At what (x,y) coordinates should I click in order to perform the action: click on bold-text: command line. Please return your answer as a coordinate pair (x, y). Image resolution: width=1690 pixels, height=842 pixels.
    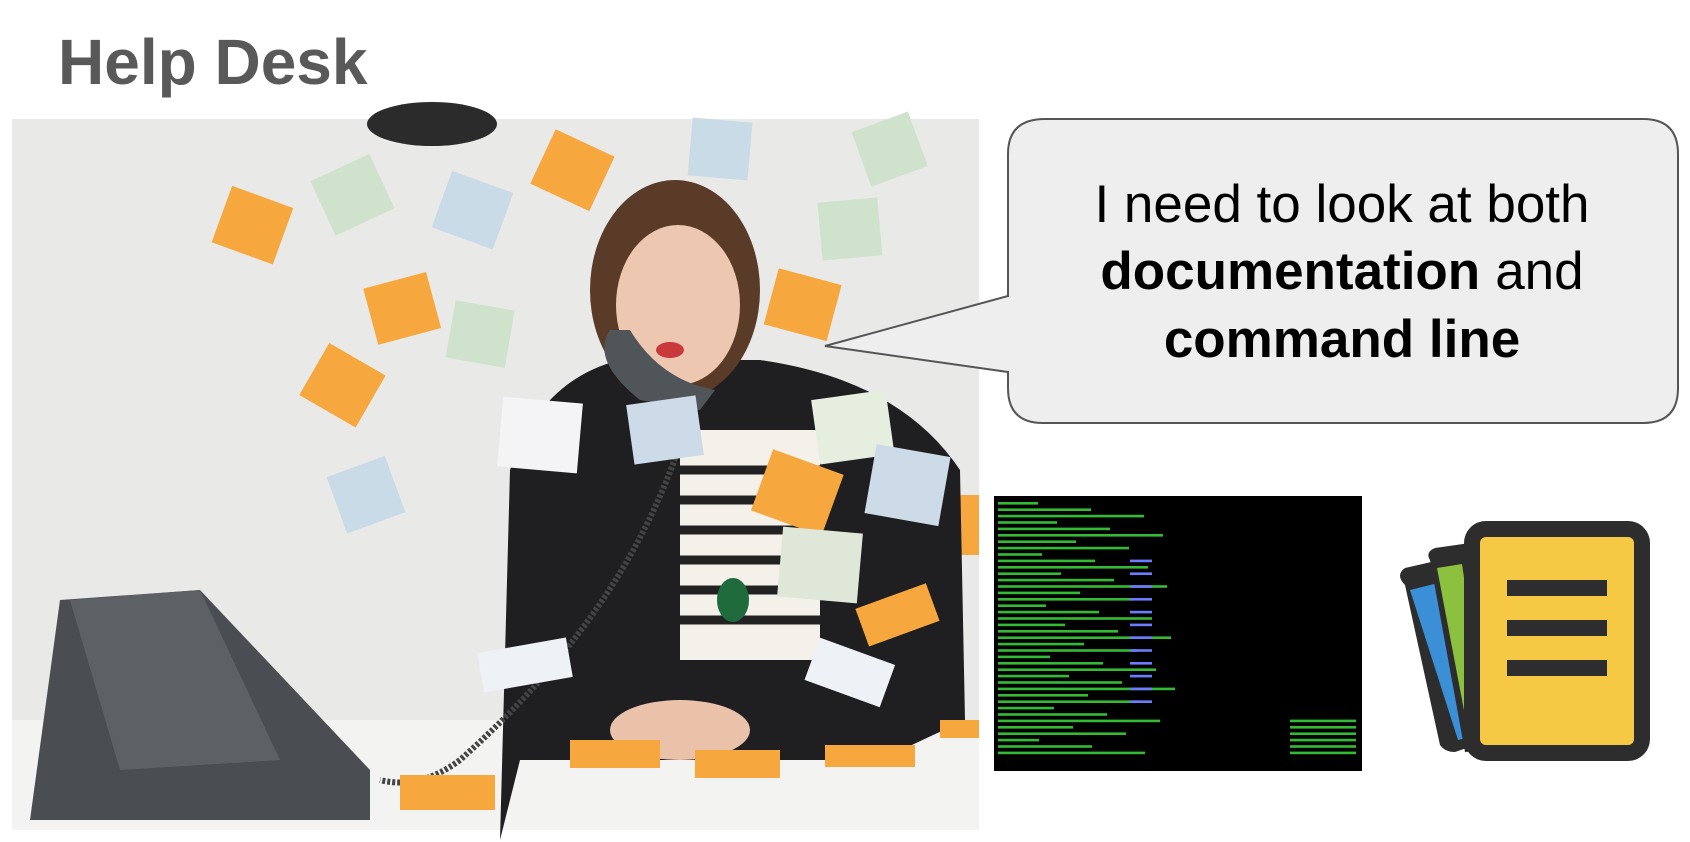
    Looking at the image, I should click on (1342, 339).